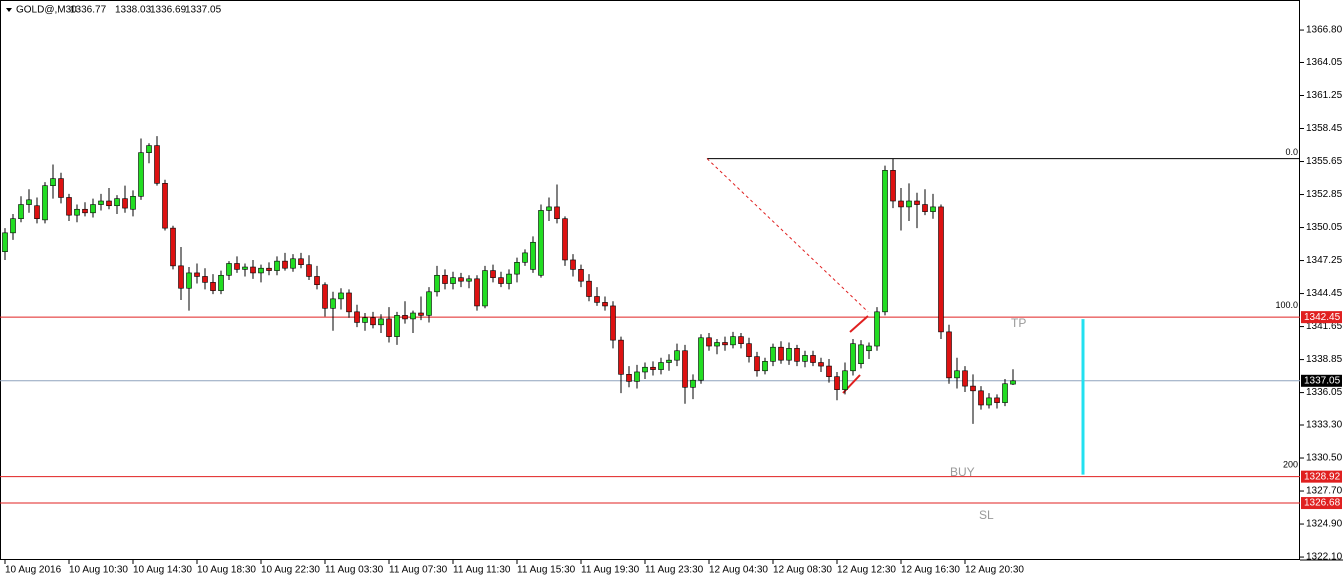 This screenshot has height=586, width=1343. I want to click on x-tick-label: 12 Aug 20:30, so click(994, 570).